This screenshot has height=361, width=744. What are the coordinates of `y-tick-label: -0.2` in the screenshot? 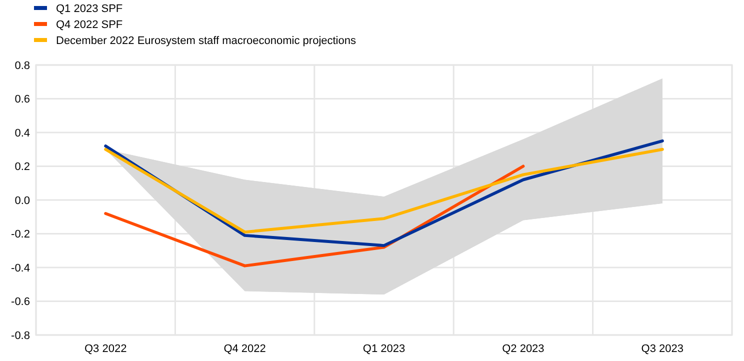 It's located at (20, 234).